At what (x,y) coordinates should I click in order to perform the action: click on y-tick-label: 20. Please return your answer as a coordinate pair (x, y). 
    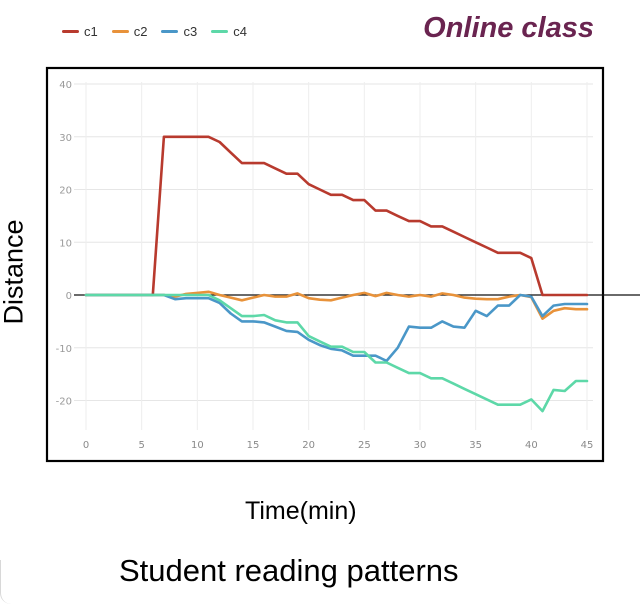
    Looking at the image, I should click on (65, 191).